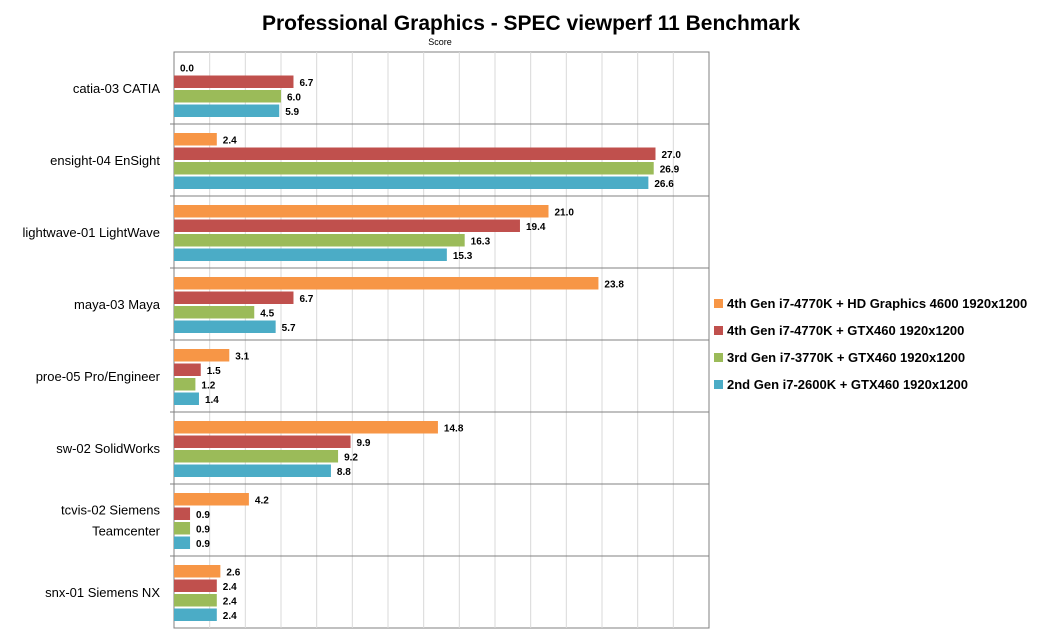  I want to click on data-label: 5.9, so click(292, 112).